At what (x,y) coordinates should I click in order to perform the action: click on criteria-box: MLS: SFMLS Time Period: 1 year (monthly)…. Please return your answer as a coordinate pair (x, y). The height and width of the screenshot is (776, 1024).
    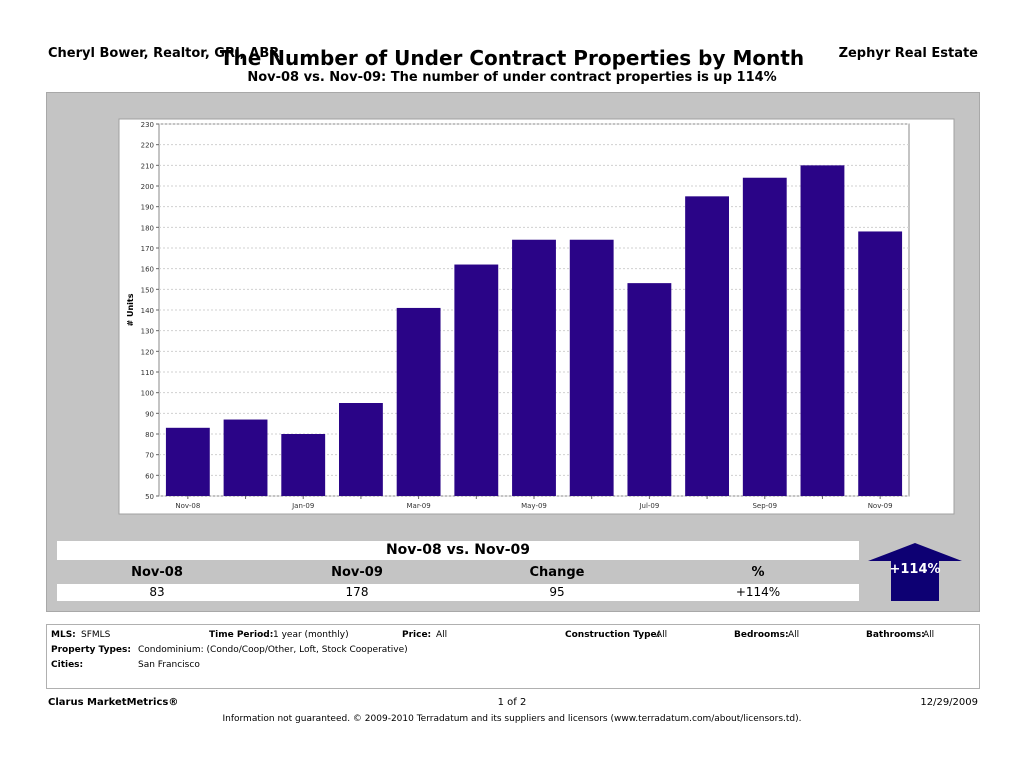
    Looking at the image, I should click on (513, 656).